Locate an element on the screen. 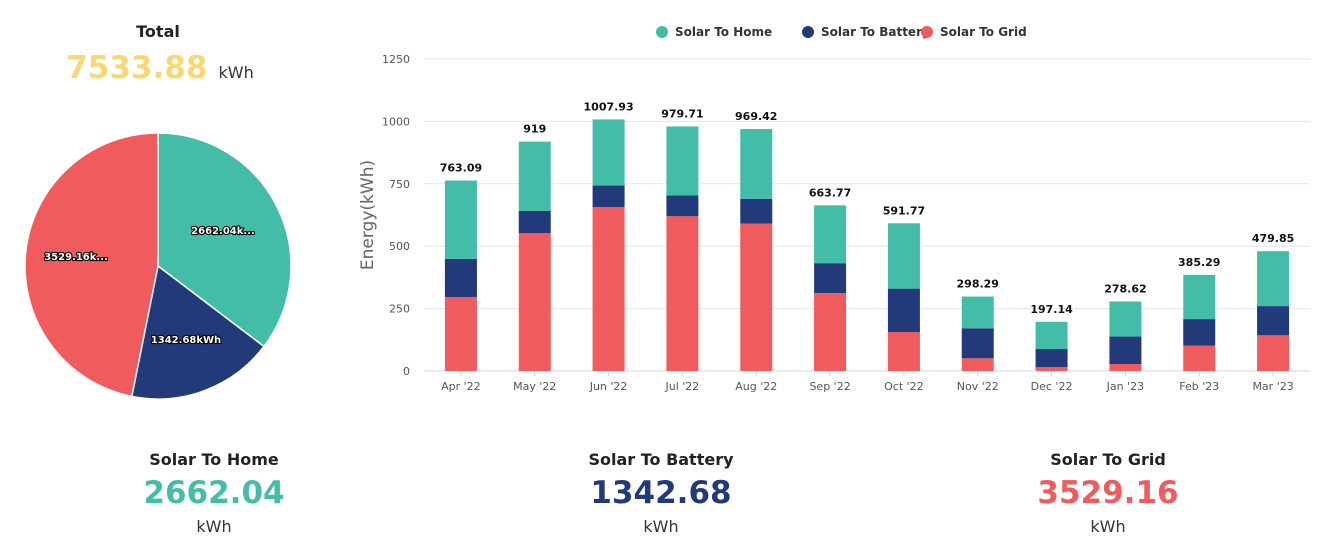 This screenshot has width=1325, height=550. x-tick-label: Dec '22 is located at coordinates (1052, 386).